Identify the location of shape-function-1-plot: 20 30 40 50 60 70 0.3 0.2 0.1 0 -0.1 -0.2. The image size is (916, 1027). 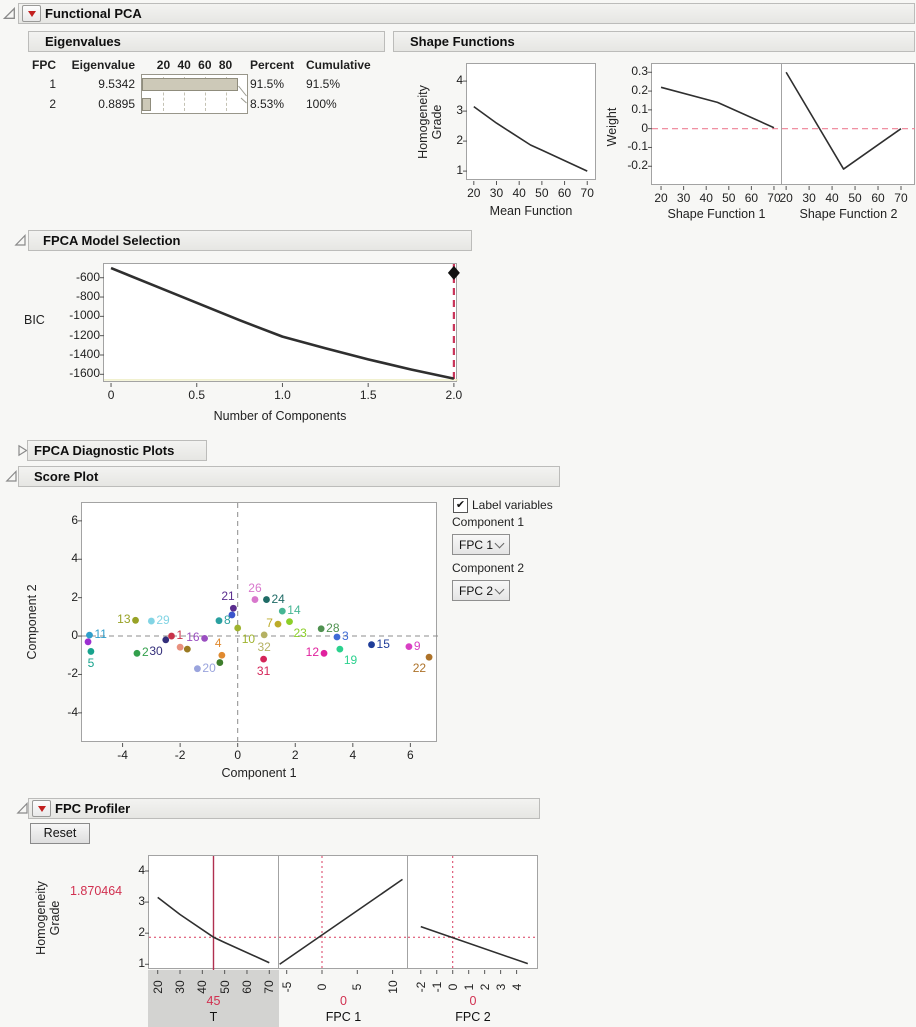
(705, 134).